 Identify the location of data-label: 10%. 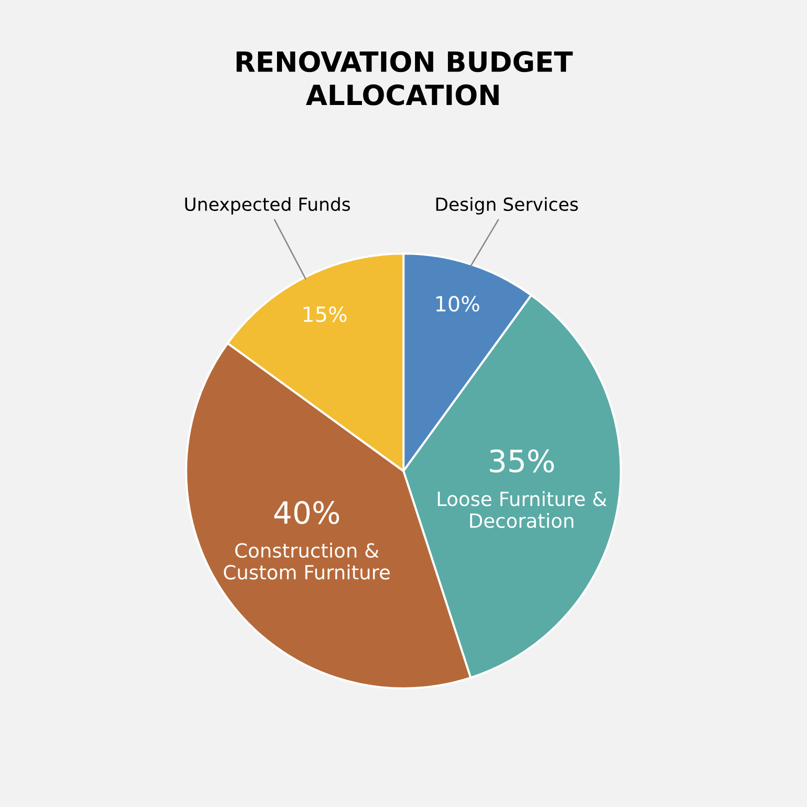
(458, 304).